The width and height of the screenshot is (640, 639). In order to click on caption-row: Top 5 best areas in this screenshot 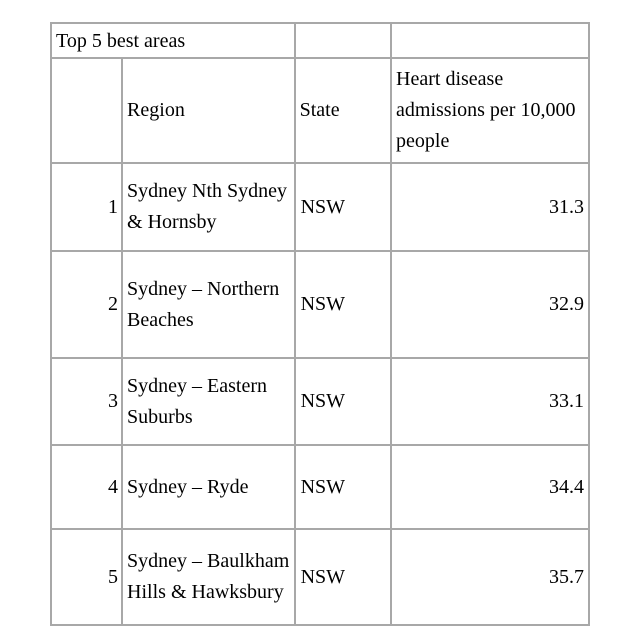, I will do `click(320, 40)`.